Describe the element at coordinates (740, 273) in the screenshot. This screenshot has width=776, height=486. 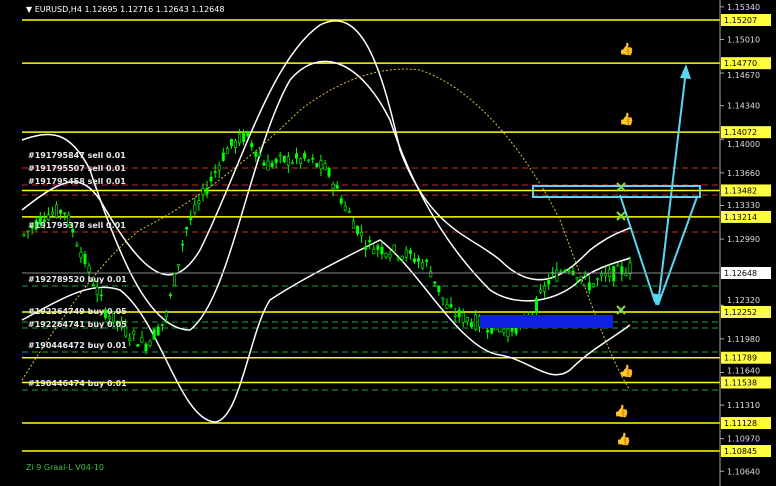
I see `current-price-label: 1.12648` at that location.